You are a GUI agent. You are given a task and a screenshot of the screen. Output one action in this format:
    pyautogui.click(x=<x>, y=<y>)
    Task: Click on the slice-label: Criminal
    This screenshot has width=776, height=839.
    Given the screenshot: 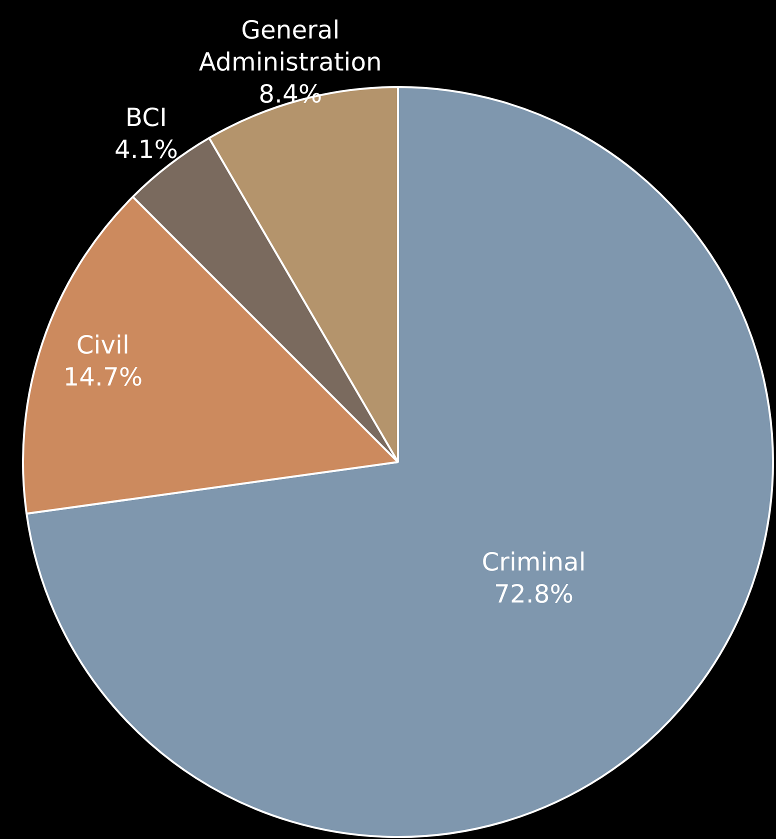 What is the action you would take?
    pyautogui.click(x=534, y=562)
    